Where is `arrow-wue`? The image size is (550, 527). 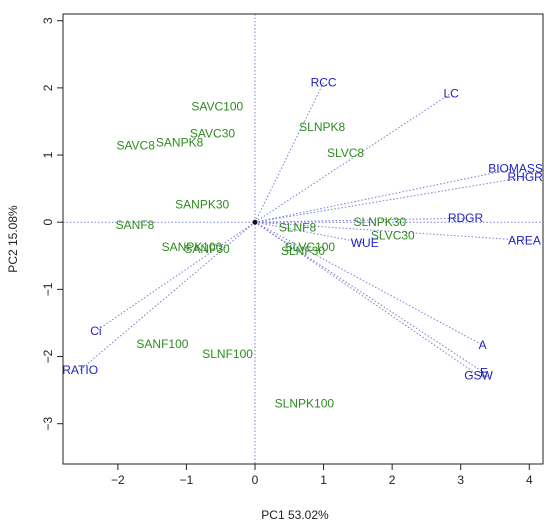
arrow-wue is located at coordinates (309, 232).